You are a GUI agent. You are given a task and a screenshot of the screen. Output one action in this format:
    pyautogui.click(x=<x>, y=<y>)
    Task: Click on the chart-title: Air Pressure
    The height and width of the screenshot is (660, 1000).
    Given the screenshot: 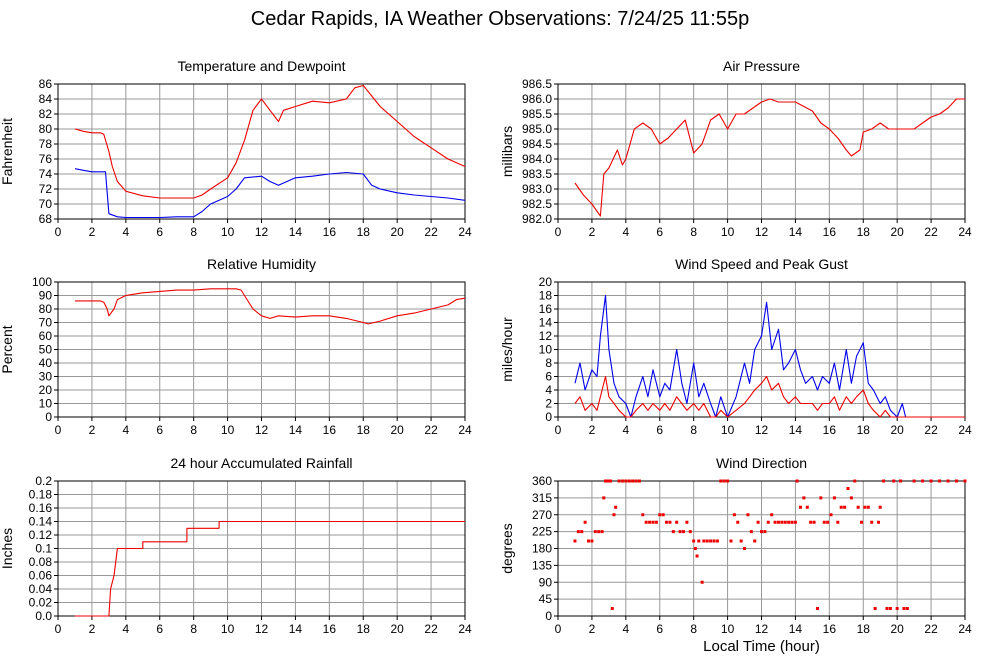 What is the action you would take?
    pyautogui.click(x=761, y=66)
    